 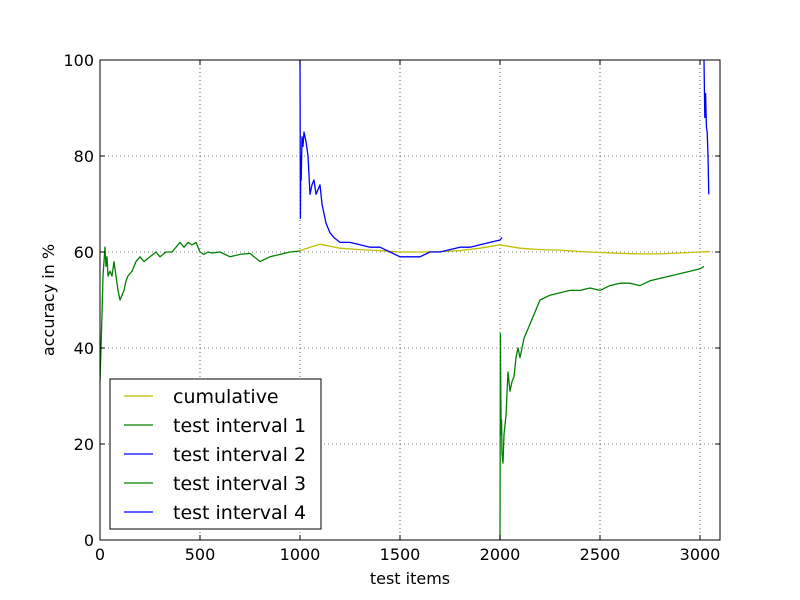 What do you see at coordinates (48, 300) in the screenshot?
I see `y-axis-label: accuracy in %` at bounding box center [48, 300].